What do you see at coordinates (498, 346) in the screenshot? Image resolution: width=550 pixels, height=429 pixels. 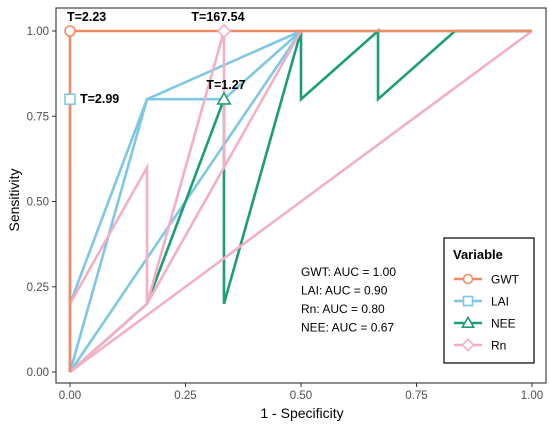 I see `legend-label-rn: Rn` at bounding box center [498, 346].